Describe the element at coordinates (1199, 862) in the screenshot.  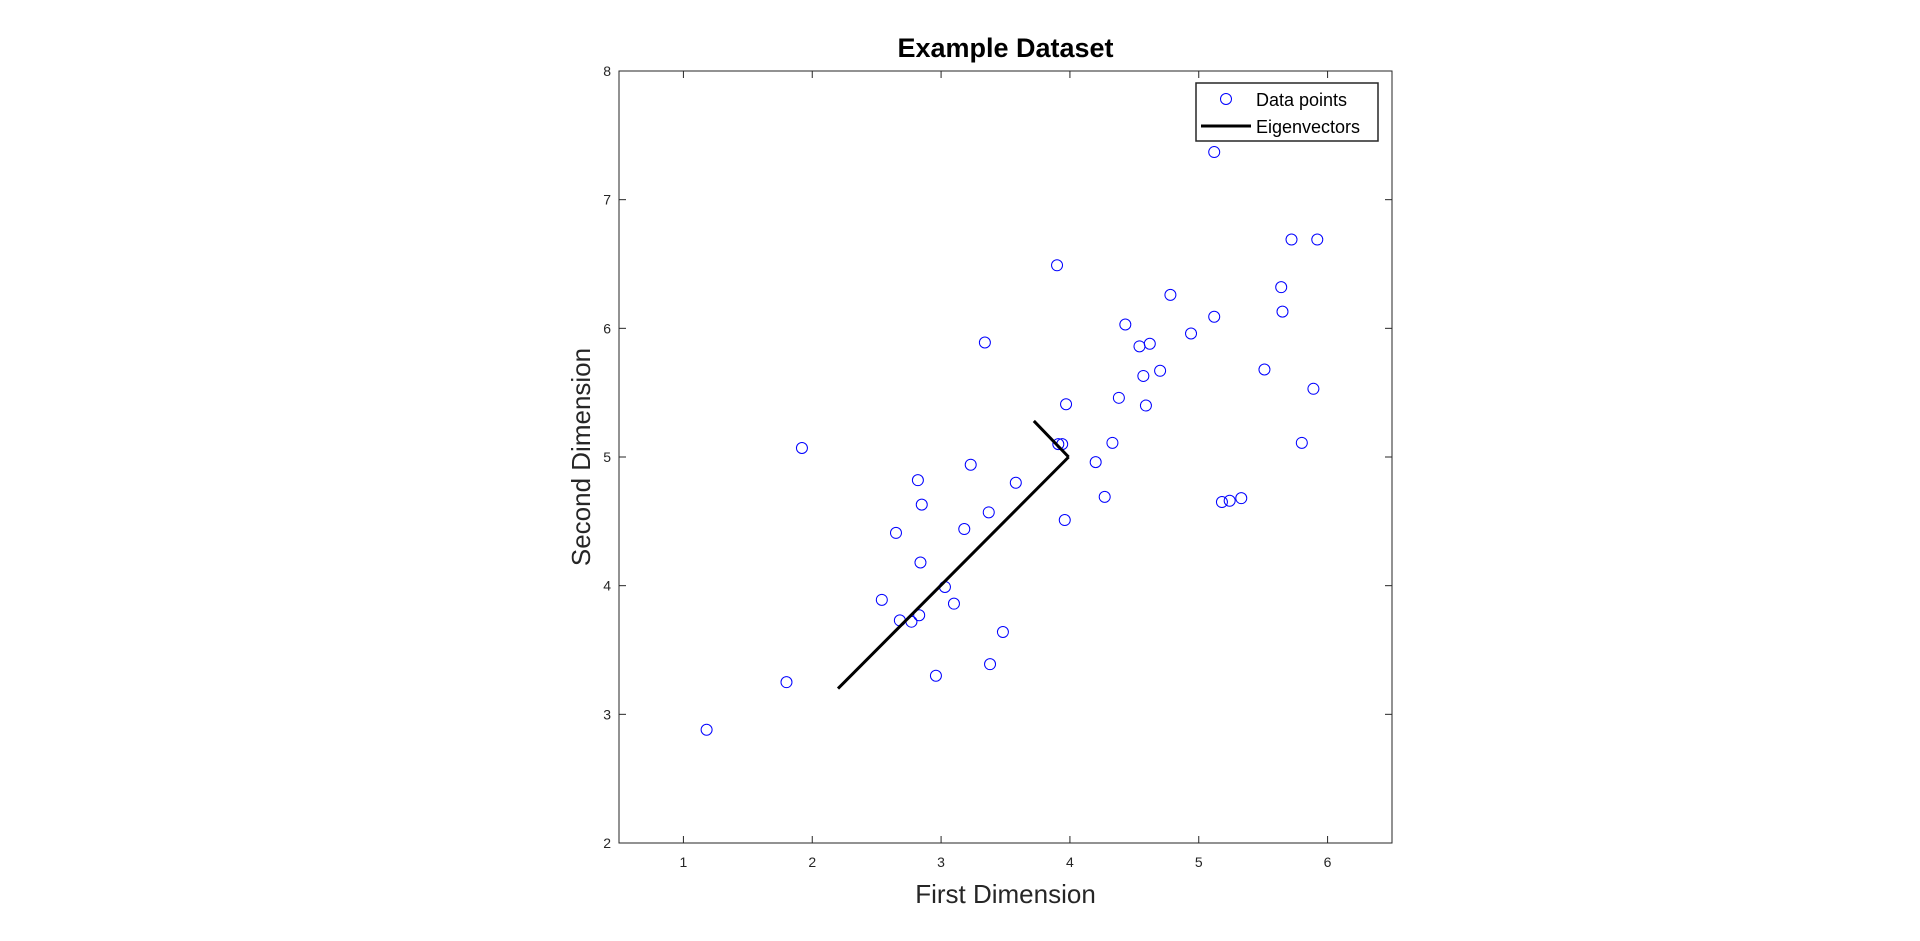
I see `x-tick-label: 5` at that location.